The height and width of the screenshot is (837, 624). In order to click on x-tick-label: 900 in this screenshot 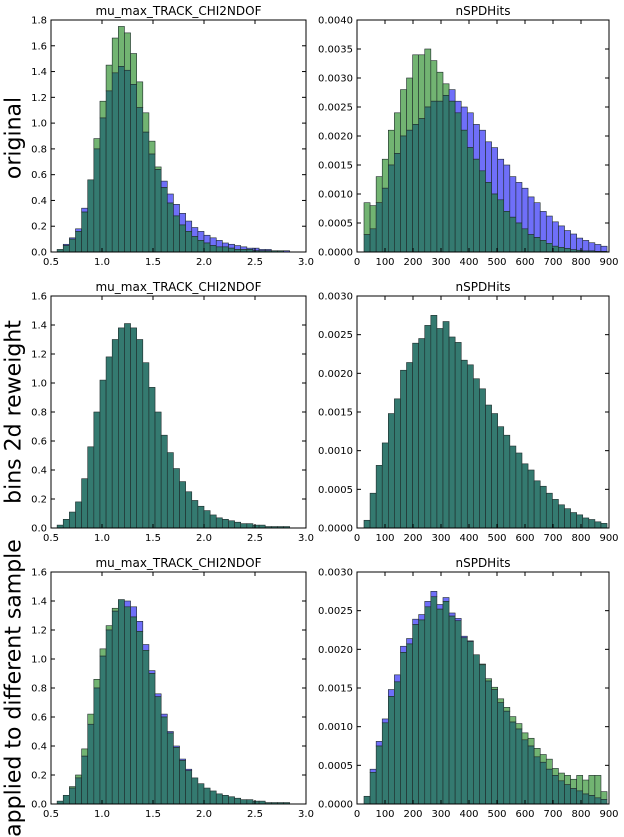, I will do `click(608, 262)`.